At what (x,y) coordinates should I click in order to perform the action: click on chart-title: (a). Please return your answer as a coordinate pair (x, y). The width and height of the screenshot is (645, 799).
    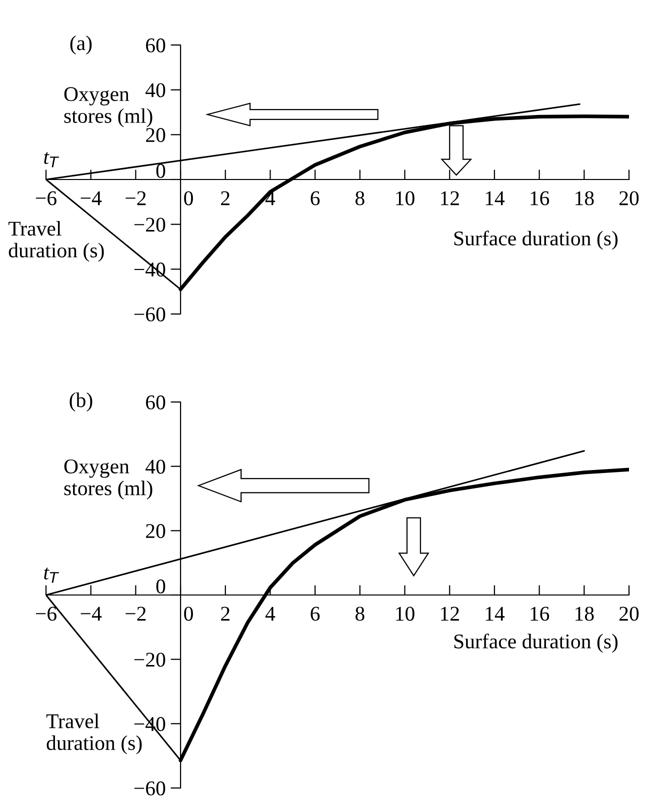
    Looking at the image, I should click on (81, 45).